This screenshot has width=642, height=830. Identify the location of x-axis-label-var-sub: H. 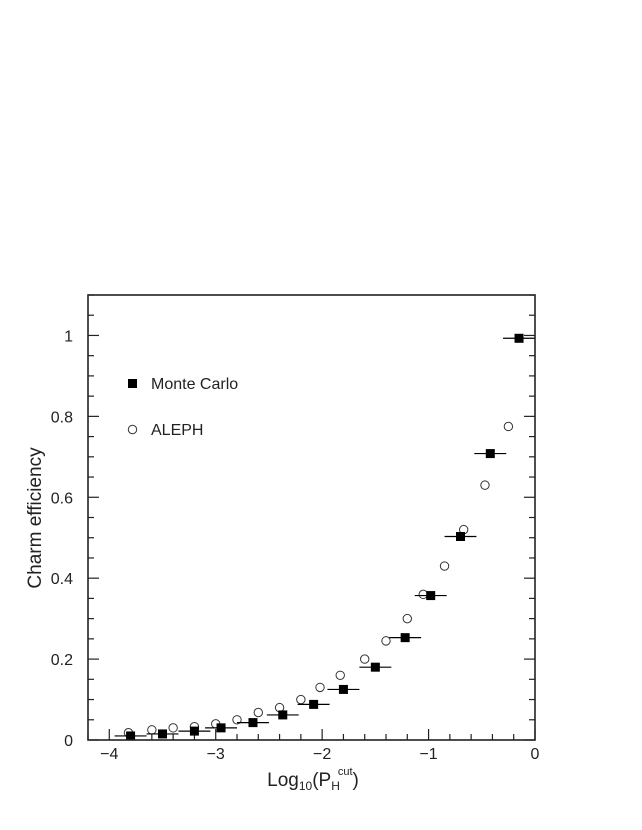
(335, 786).